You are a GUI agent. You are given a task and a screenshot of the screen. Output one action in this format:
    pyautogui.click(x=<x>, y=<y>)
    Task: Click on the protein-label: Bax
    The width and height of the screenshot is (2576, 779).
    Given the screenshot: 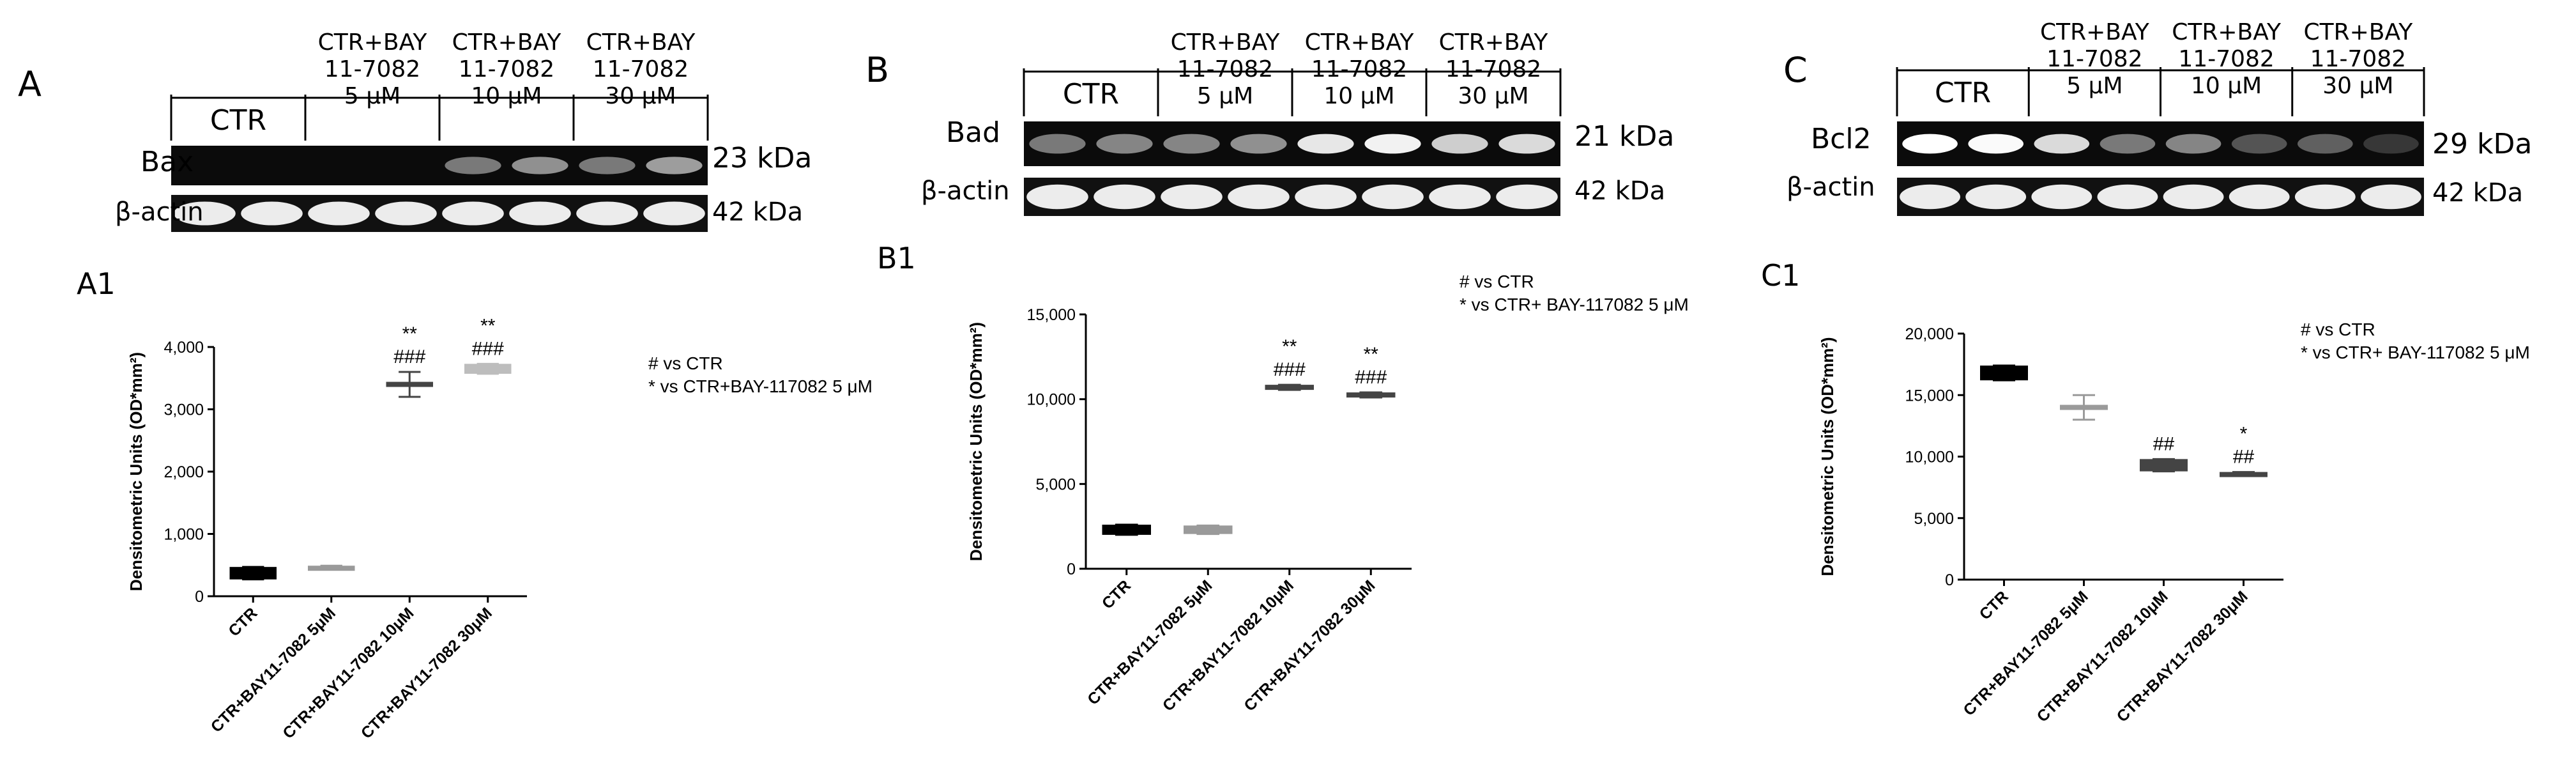 What is the action you would take?
    pyautogui.click(x=167, y=162)
    